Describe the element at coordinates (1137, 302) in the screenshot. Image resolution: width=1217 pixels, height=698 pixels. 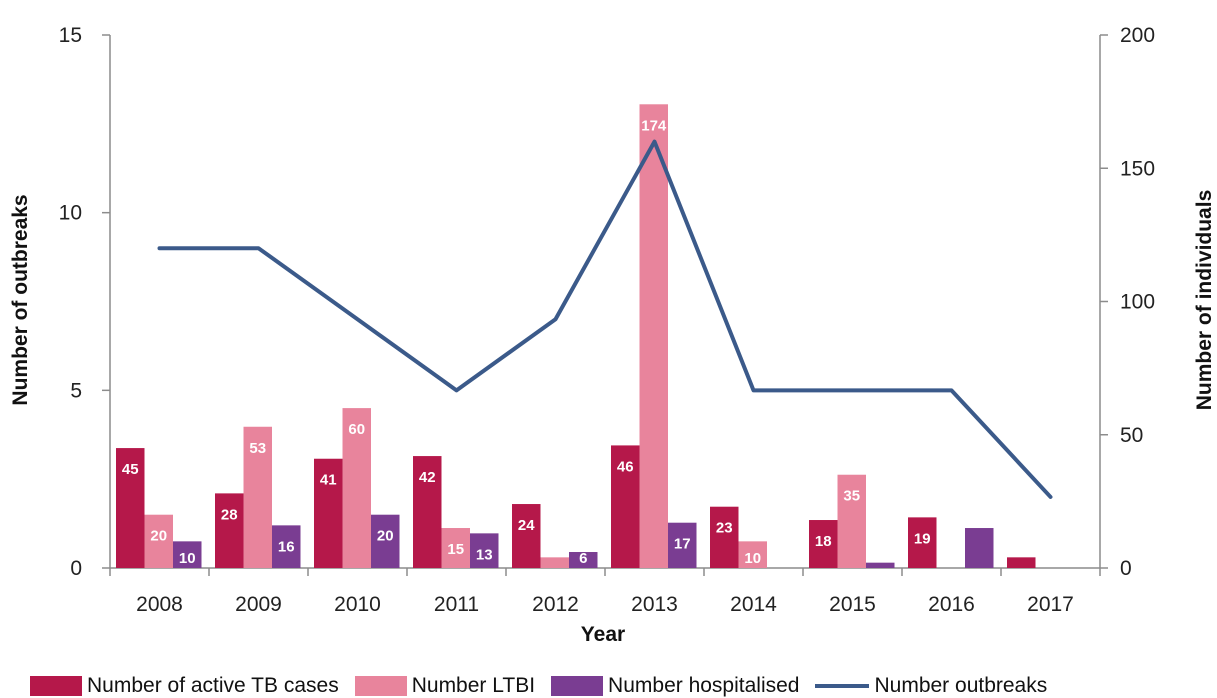
I see `y-right-tick-label: 100` at that location.